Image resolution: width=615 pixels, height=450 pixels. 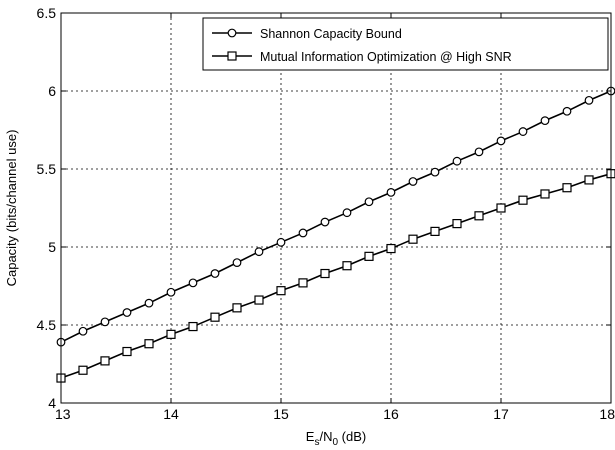 I want to click on x-axis-label: Es/N0 (dB), so click(x=336, y=438).